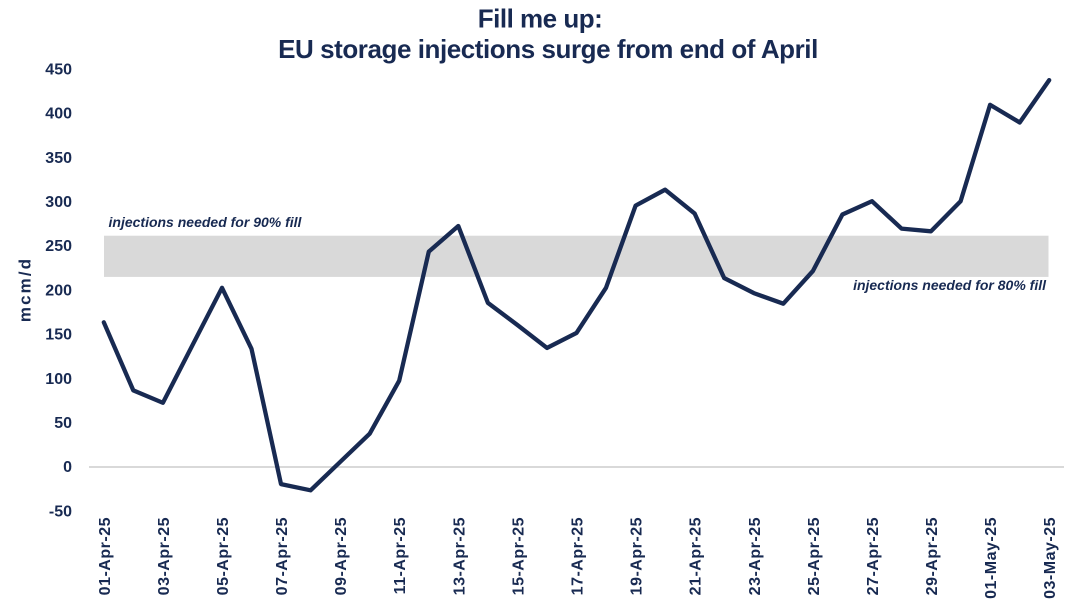 This screenshot has height=610, width=1077. I want to click on svg-text: 400, so click(58, 114).